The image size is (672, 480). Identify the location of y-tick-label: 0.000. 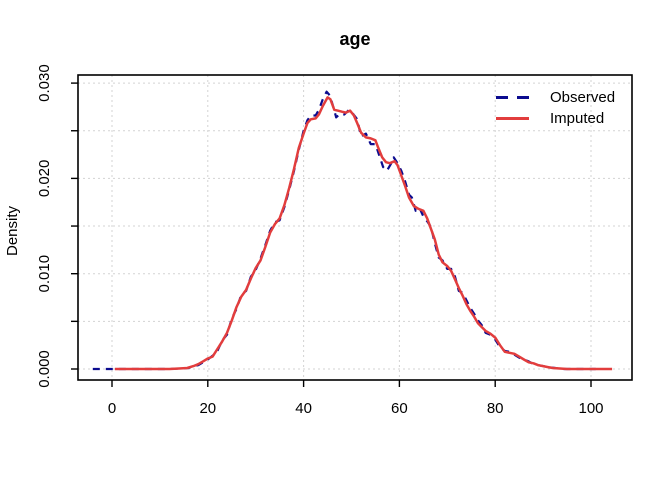
(44, 369).